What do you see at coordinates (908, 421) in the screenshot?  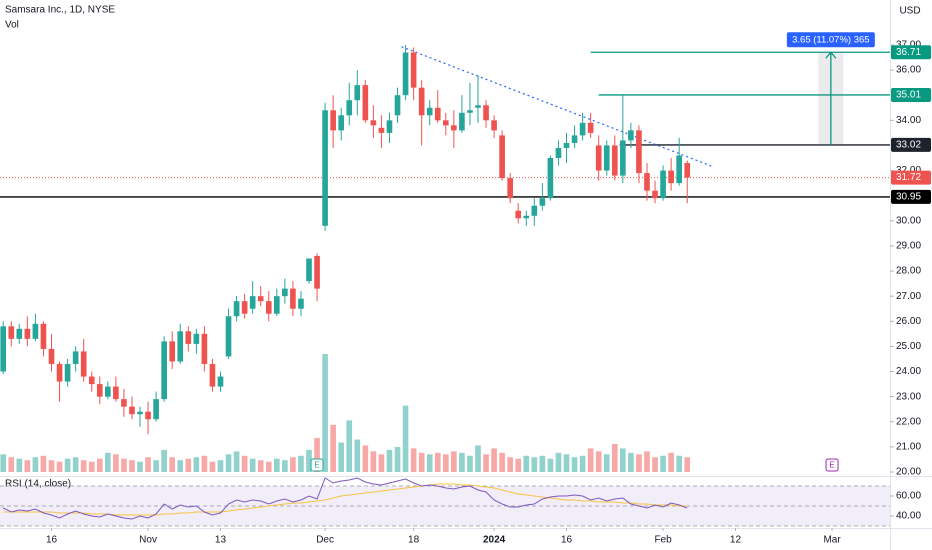 I see `y-tick-label: 22.00` at bounding box center [908, 421].